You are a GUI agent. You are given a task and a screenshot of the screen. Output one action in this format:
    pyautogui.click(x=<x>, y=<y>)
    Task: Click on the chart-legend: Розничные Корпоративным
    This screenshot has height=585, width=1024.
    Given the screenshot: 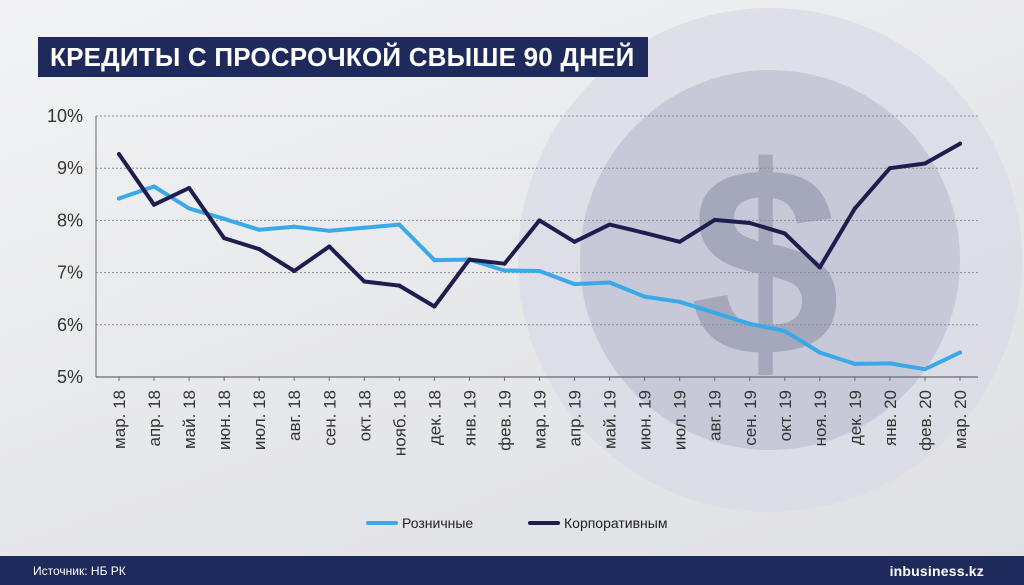 What is the action you would take?
    pyautogui.click(x=516, y=523)
    